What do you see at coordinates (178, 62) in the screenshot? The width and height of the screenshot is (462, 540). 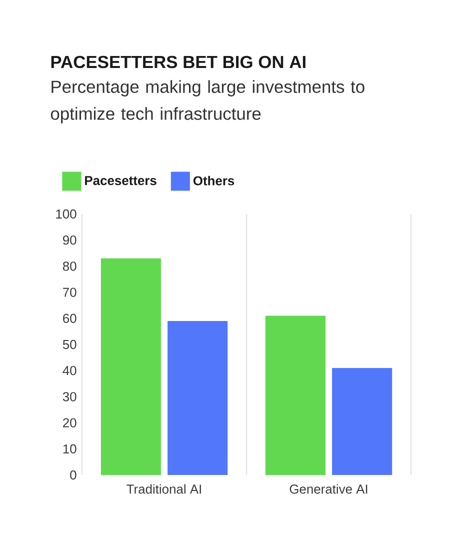 I see `chart-title: PACESETTERS BET BIG ON AI` at bounding box center [178, 62].